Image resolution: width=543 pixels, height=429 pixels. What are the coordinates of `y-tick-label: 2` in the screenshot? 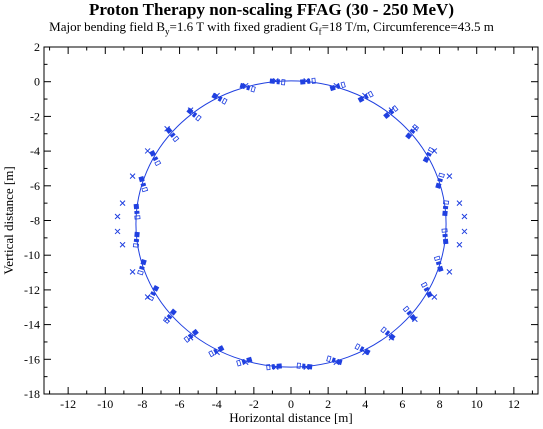 It's located at (37, 47).